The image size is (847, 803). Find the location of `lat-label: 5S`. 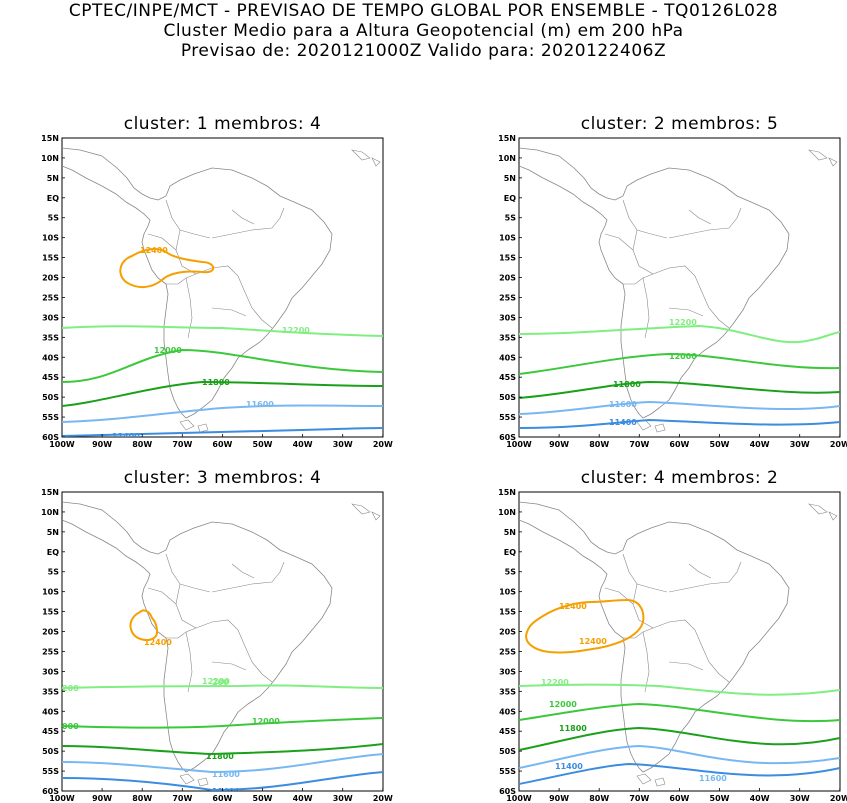

lat-label: 5S is located at coordinates (54, 218).